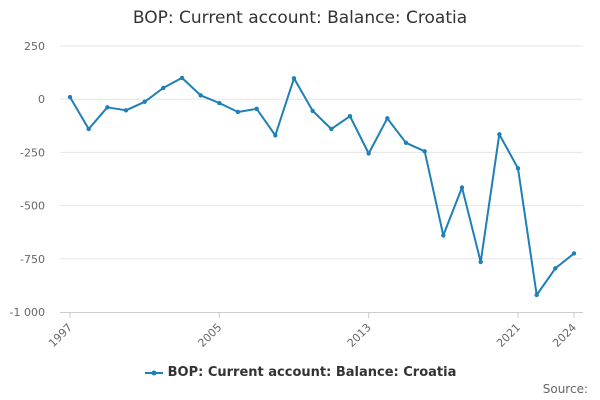  What do you see at coordinates (34, 46) in the screenshot?
I see `y-tick-label: 250` at bounding box center [34, 46].